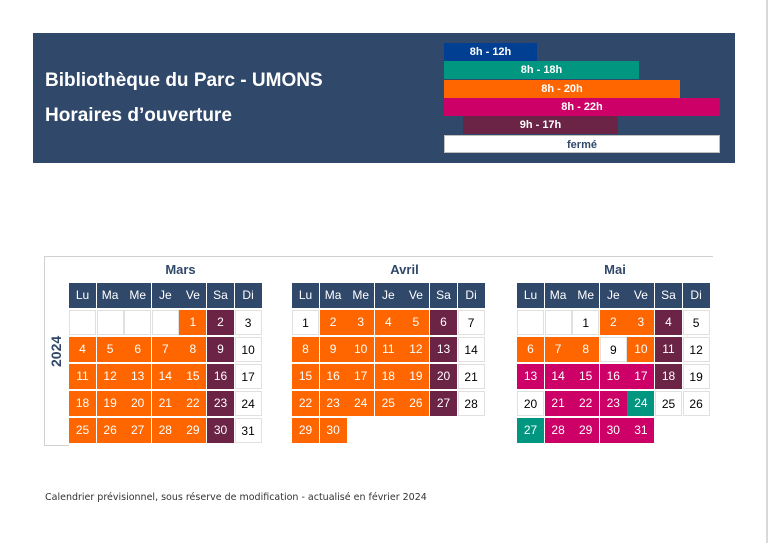 The width and height of the screenshot is (768, 543). I want to click on library-title: Bibliothèque du Parc - UMONS, so click(184, 80).